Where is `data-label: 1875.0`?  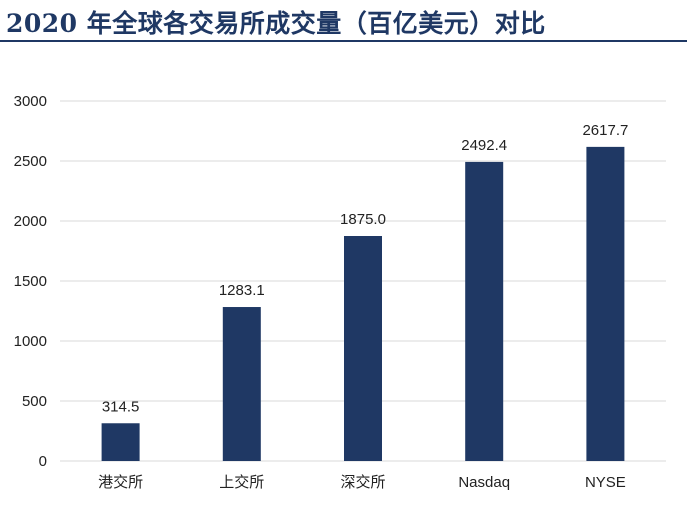
data-label: 1875.0 is located at coordinates (363, 219).